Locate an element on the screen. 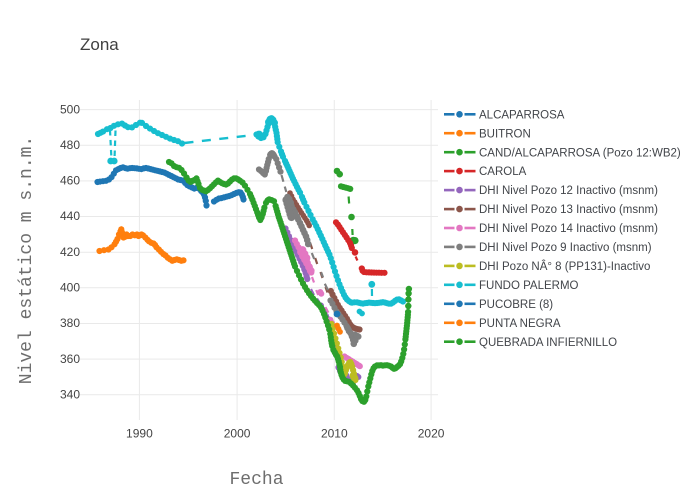 Image resolution: width=700 pixels, height=500 pixels. svg-text: BUITRON is located at coordinates (505, 134).